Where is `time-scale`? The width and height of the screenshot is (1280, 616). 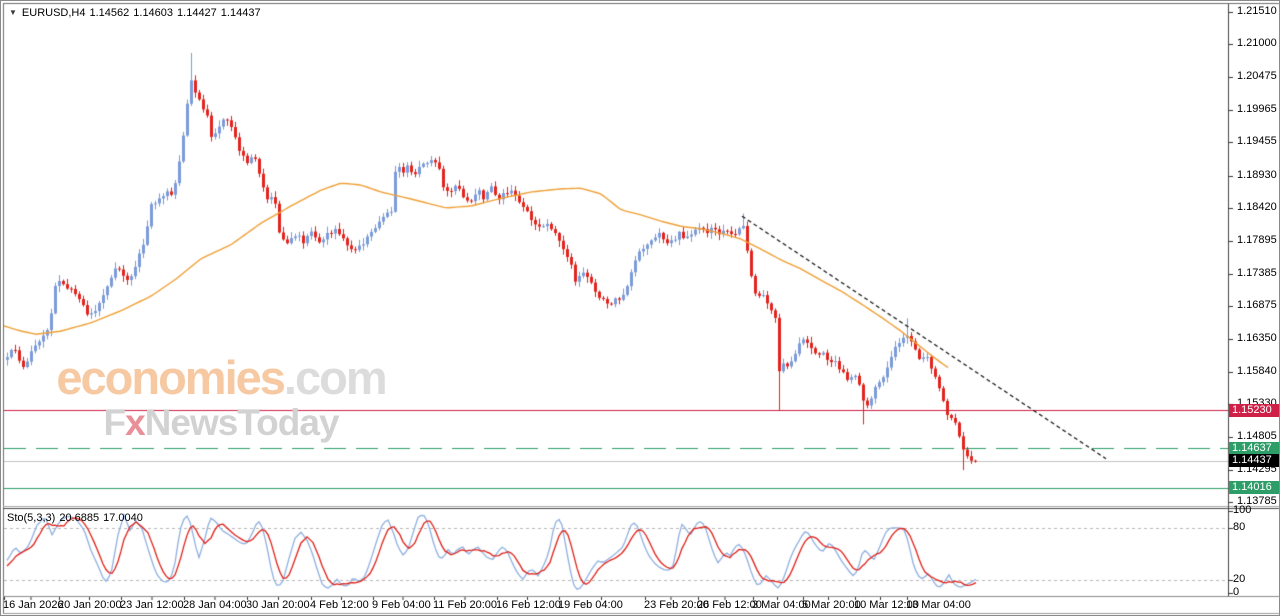 time-scale is located at coordinates (615, 605).